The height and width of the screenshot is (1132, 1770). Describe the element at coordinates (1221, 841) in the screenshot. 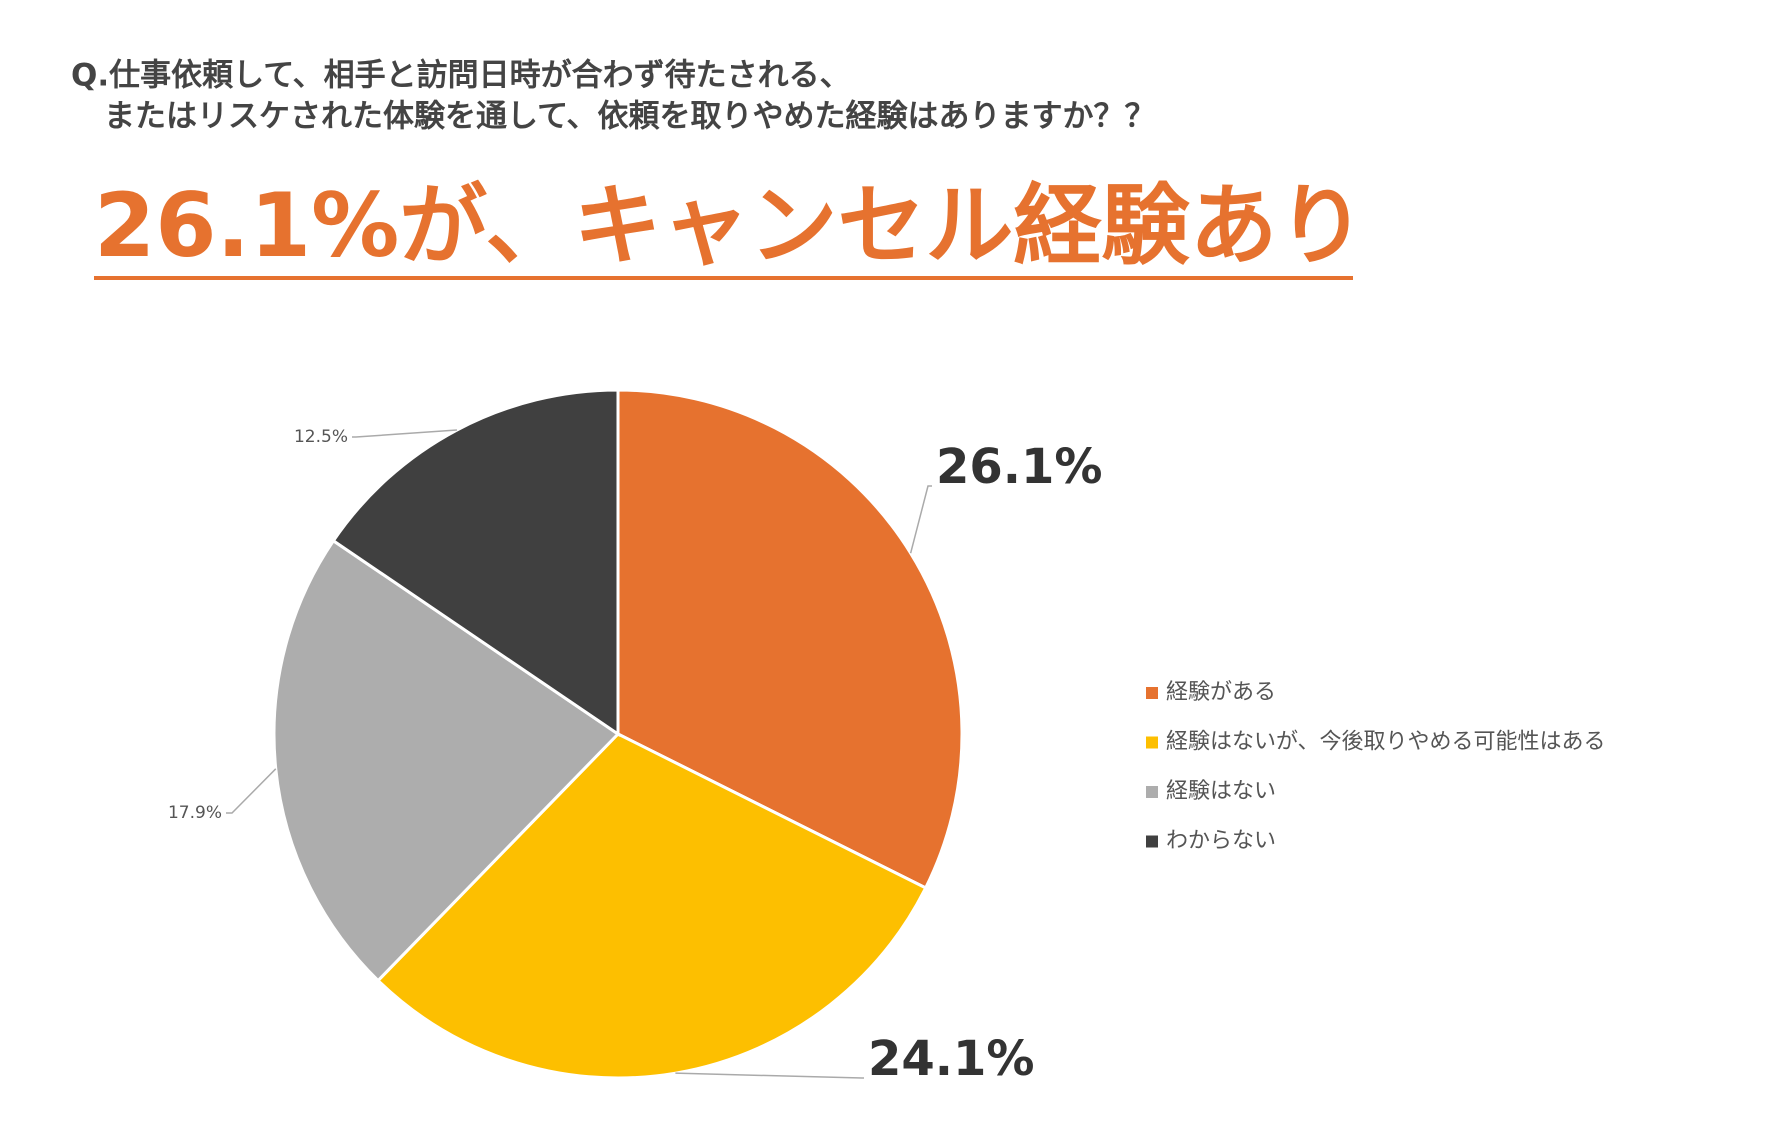

I see `legend-label: わからない` at that location.